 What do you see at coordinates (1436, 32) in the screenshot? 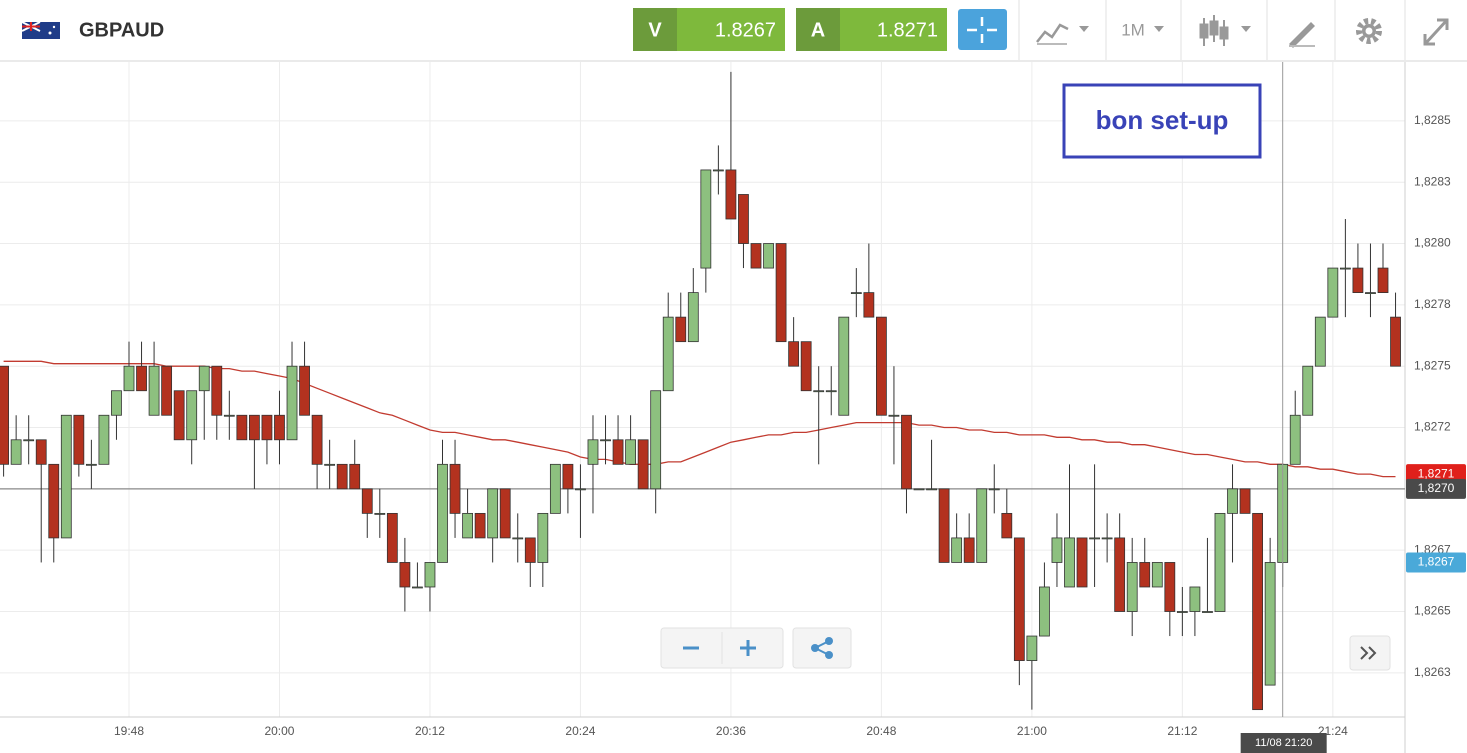
I see `fullscreen-button` at bounding box center [1436, 32].